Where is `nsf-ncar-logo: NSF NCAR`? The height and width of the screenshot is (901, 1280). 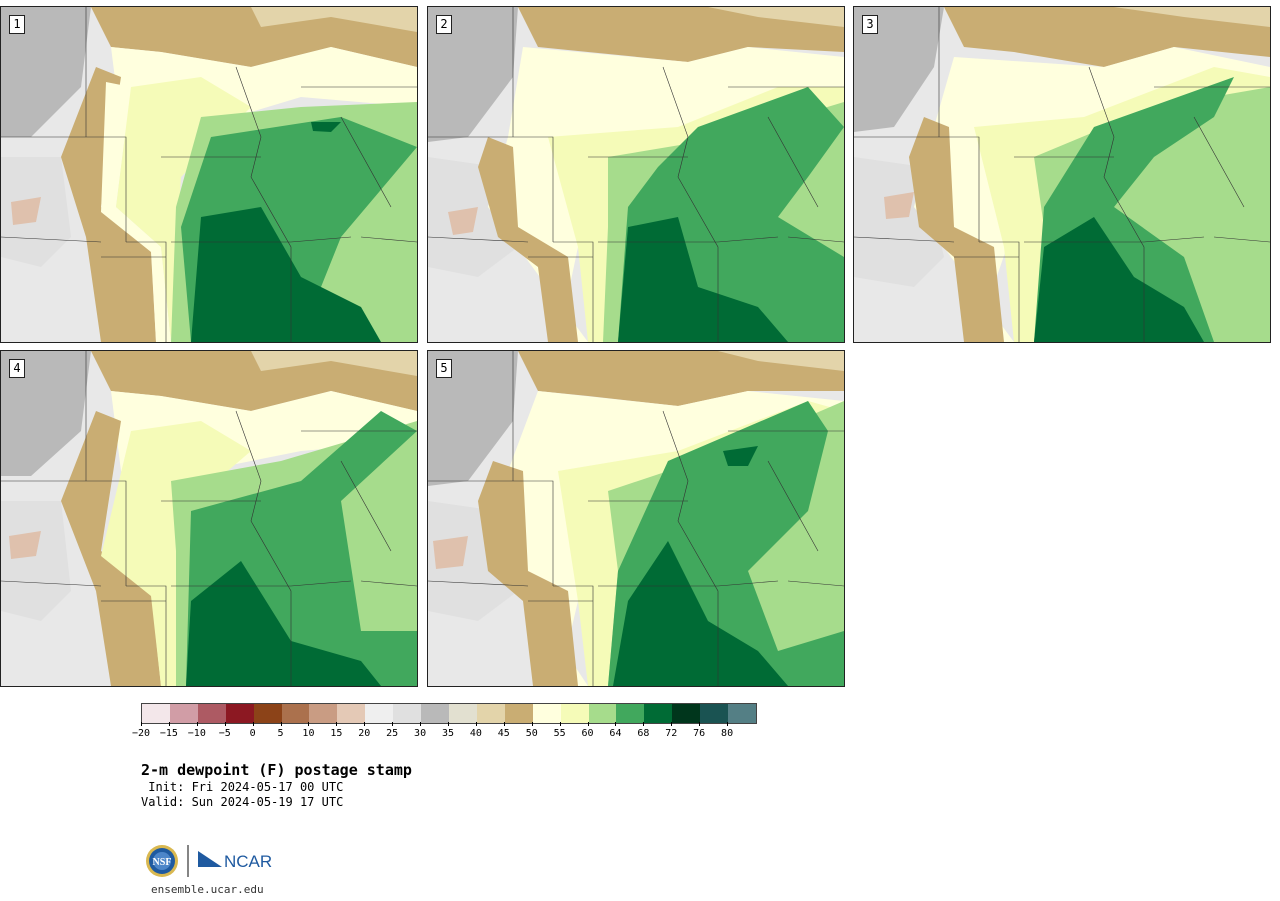 nsf-ncar-logo: NSF NCAR is located at coordinates (209, 861).